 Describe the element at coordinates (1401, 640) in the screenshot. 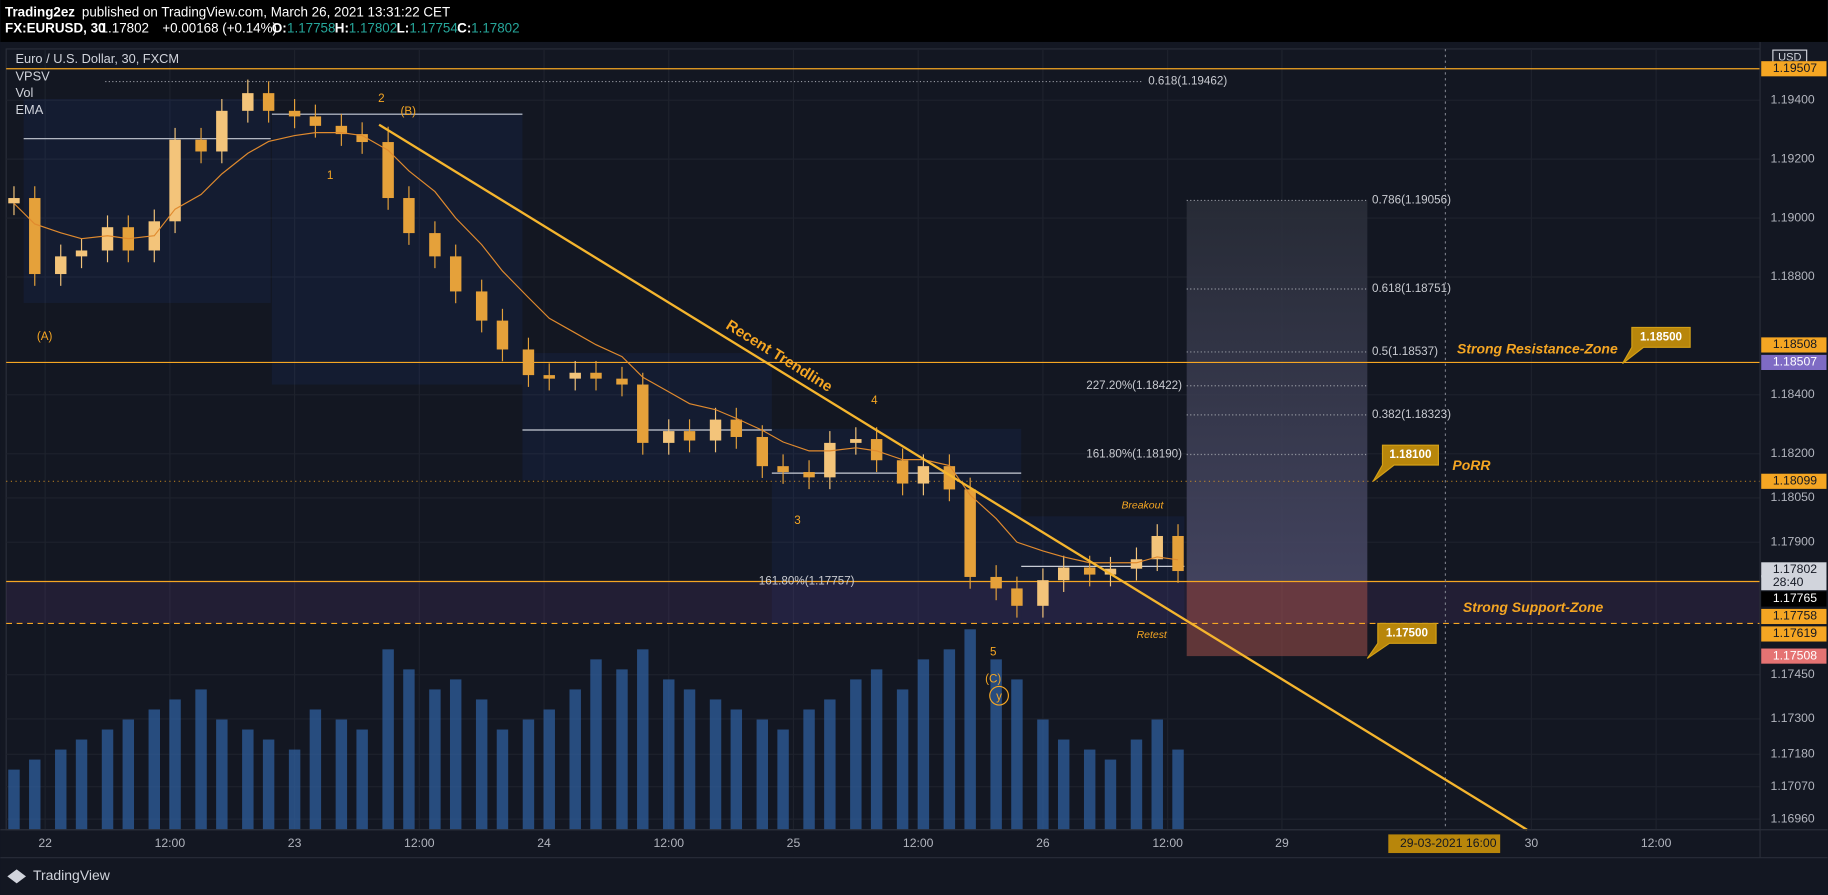

I see `callout-box` at that location.